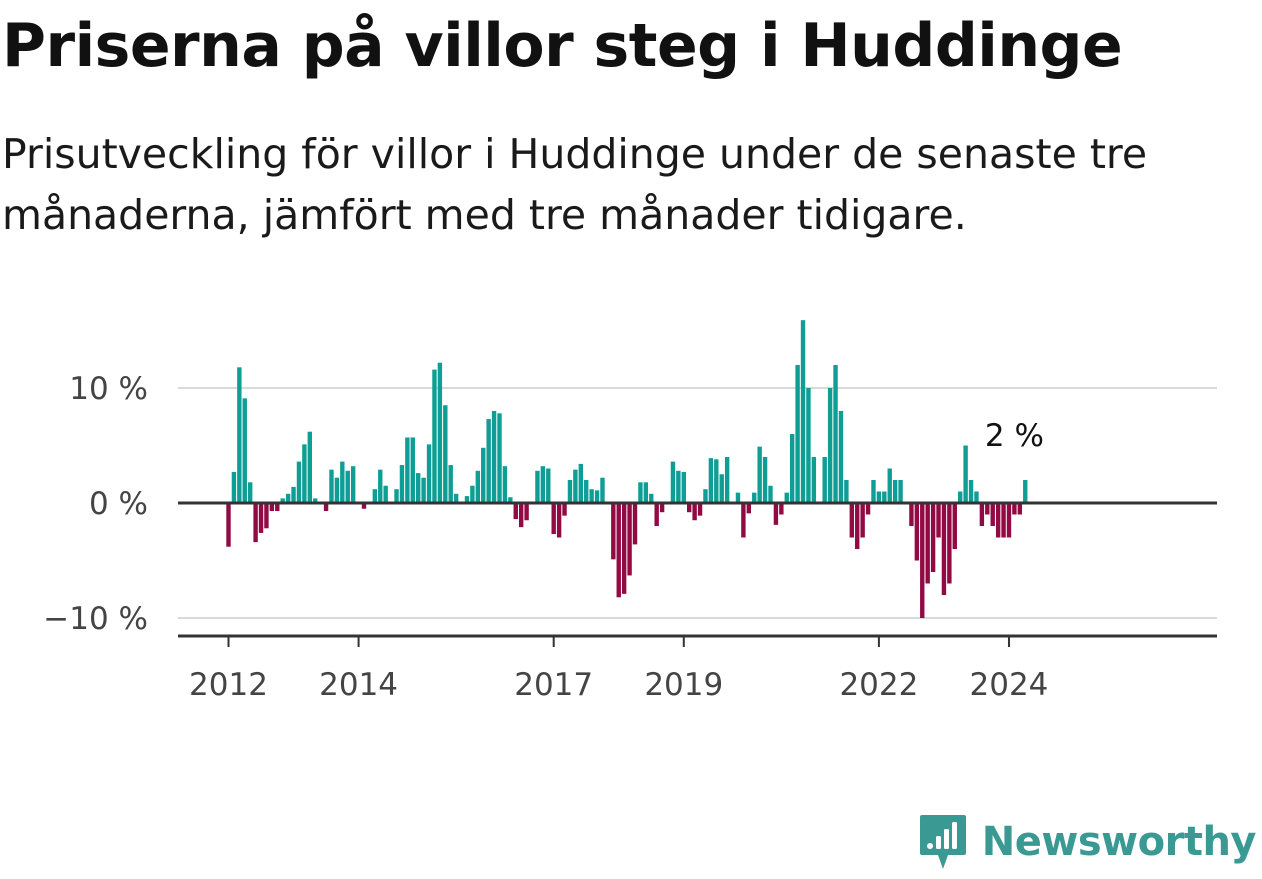 The height and width of the screenshot is (879, 1262). Describe the element at coordinates (228, 685) in the screenshot. I see `x-tick-label: 2012` at that location.